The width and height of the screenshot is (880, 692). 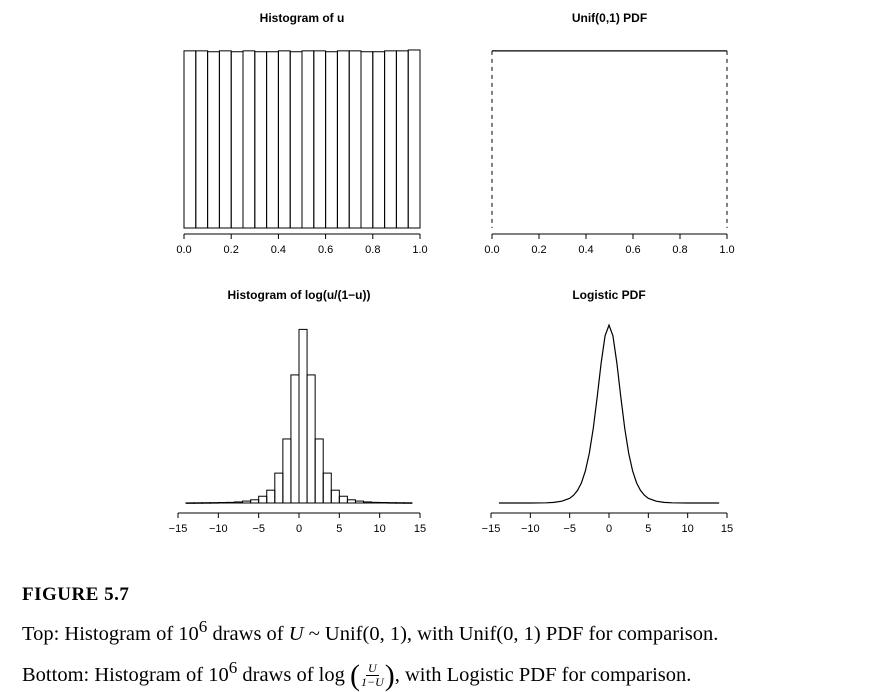 I want to click on caption-open-paren: (, so click(x=354, y=675).